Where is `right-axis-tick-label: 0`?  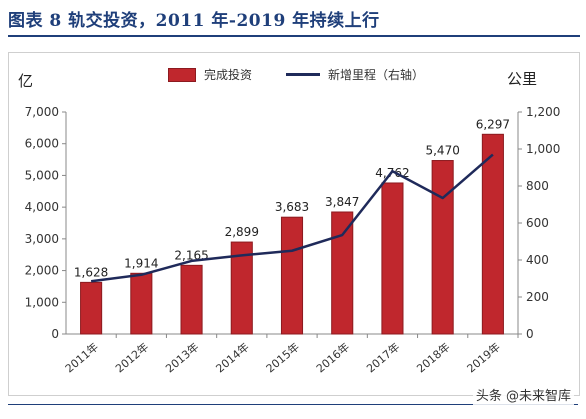
right-axis-tick-label: 0 is located at coordinates (530, 334).